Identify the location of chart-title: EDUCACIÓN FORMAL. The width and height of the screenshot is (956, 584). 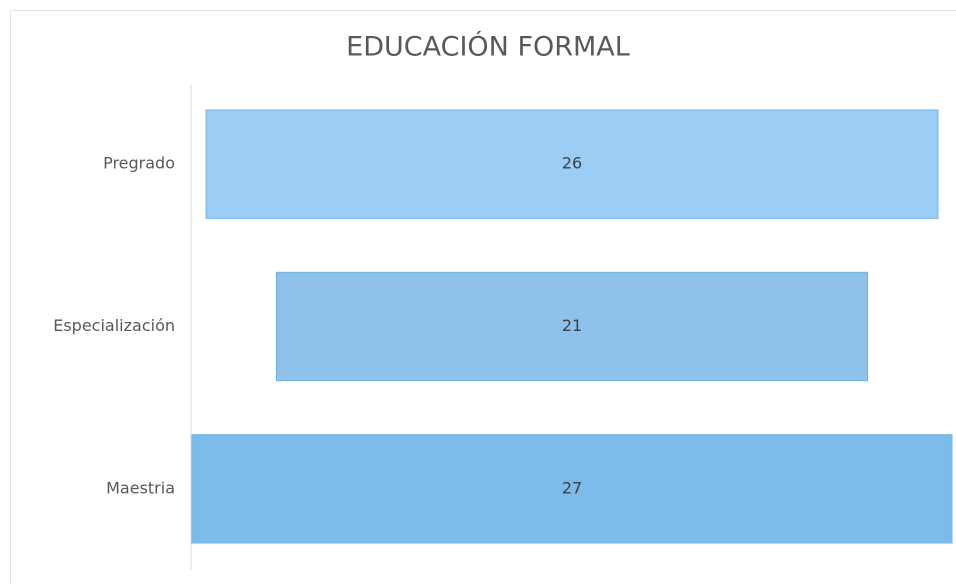
(488, 47).